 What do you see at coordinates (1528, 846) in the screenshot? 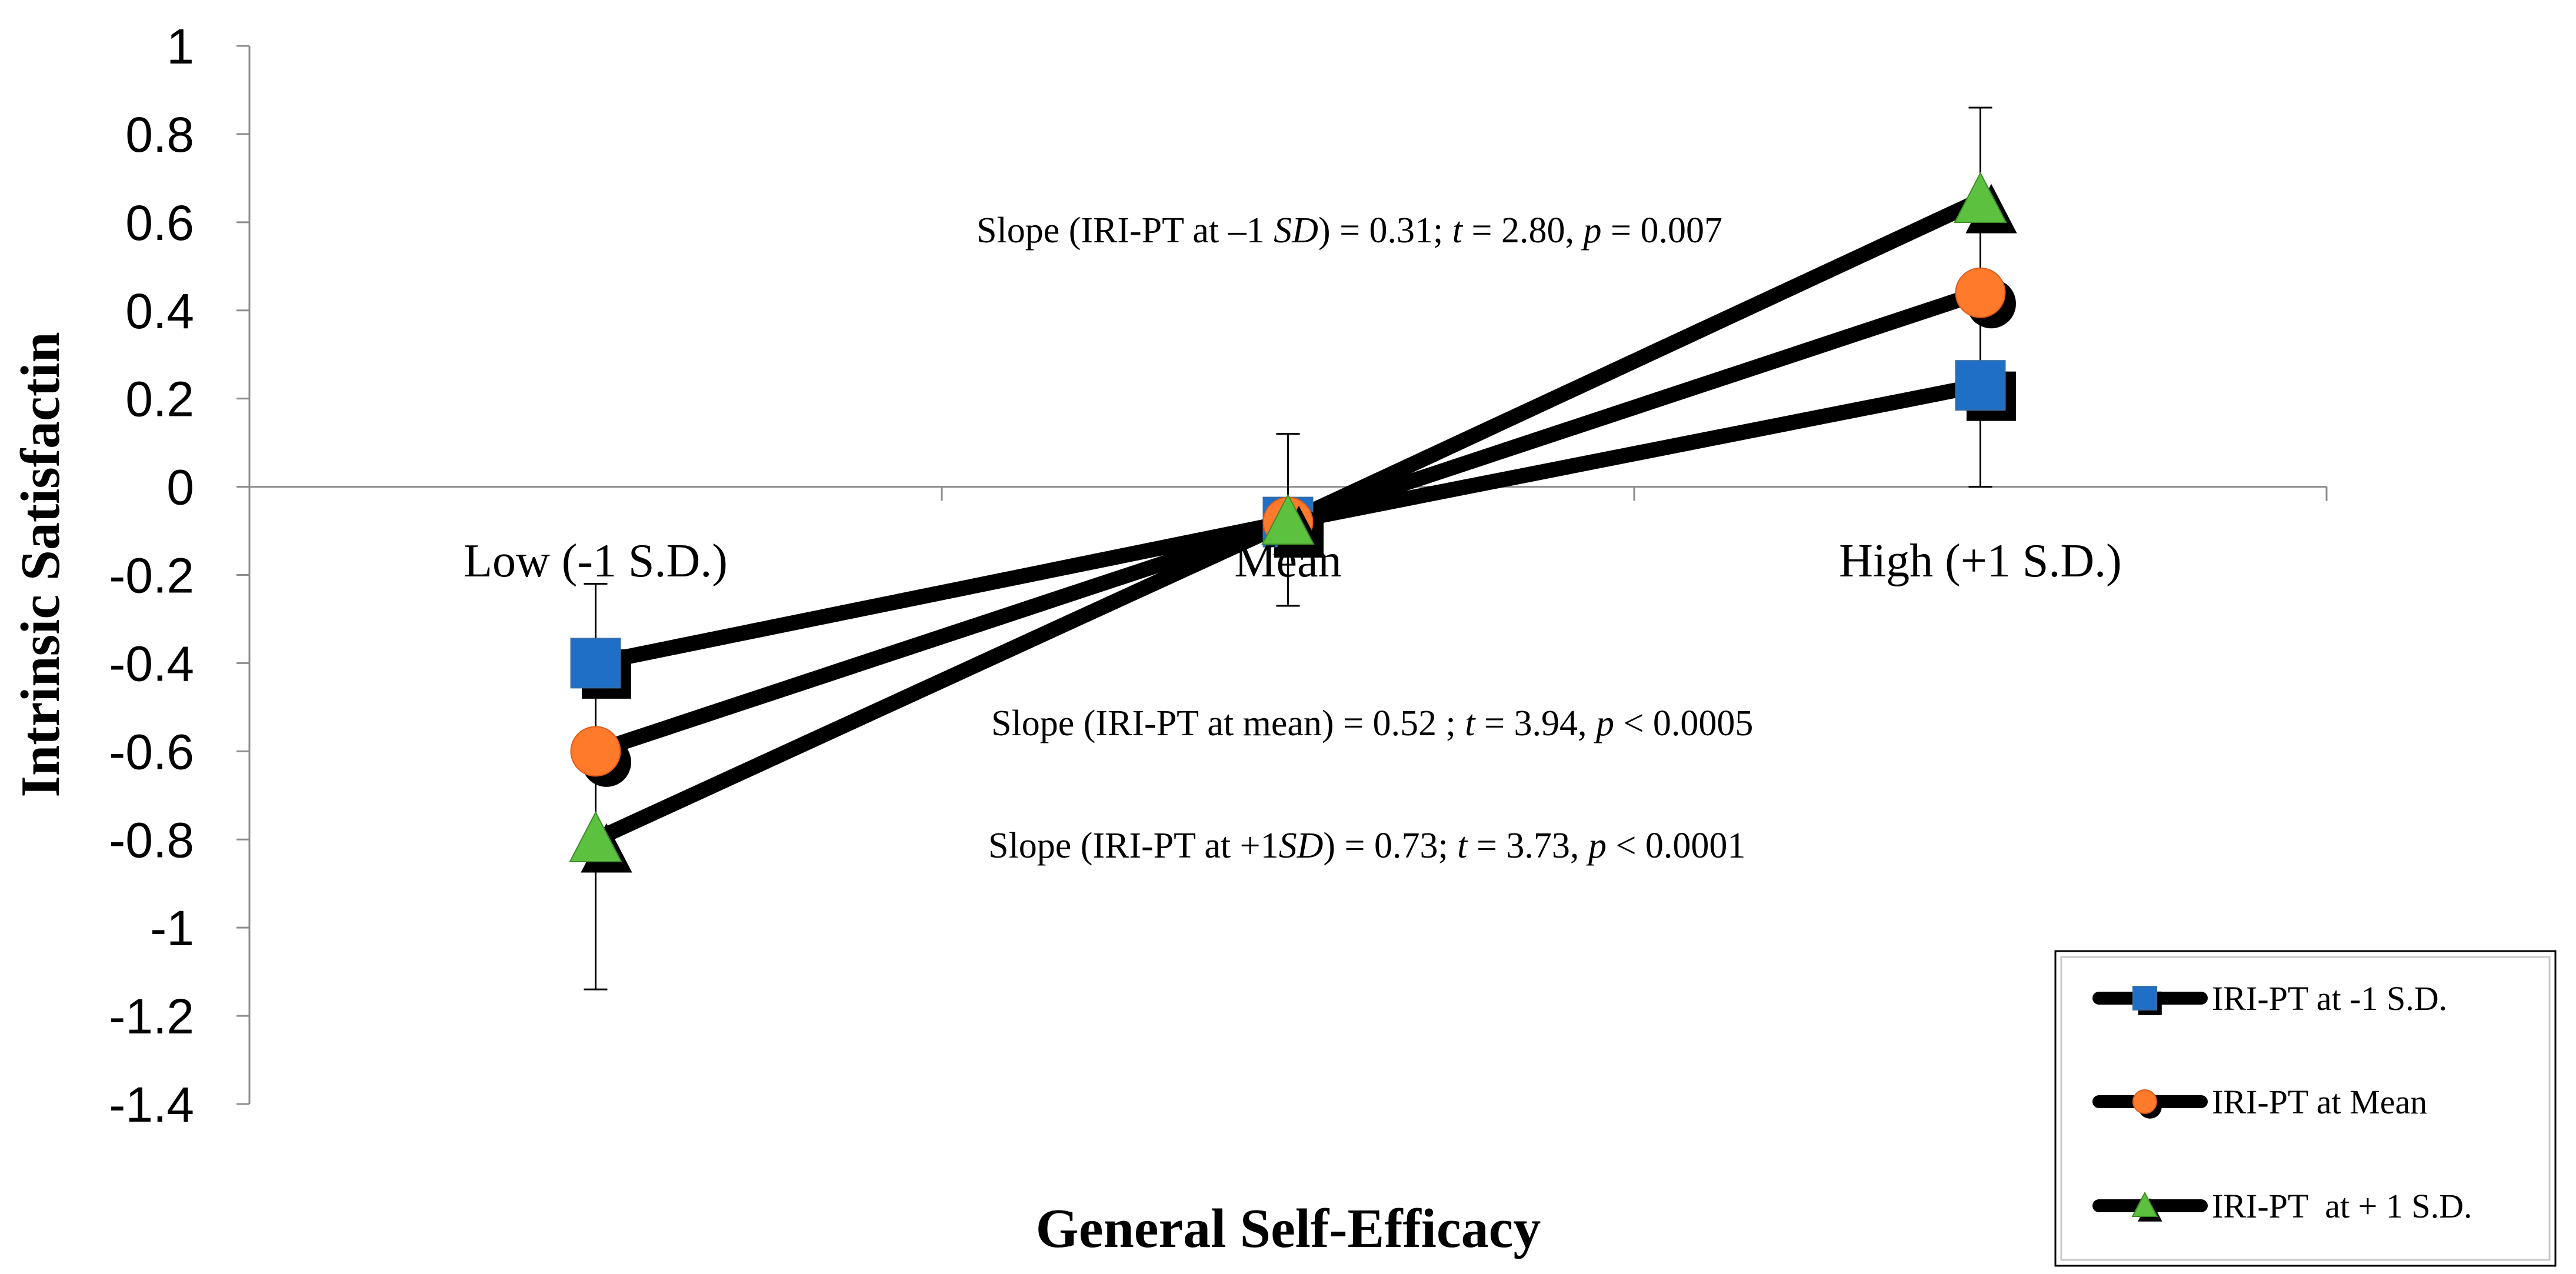
I see `annotation-part: = 3.73,` at bounding box center [1528, 846].